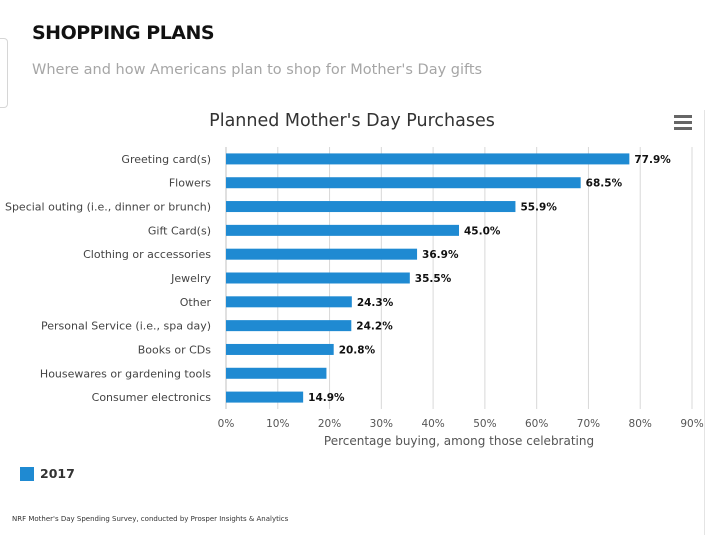  What do you see at coordinates (4, 73) in the screenshot?
I see `side-tab` at bounding box center [4, 73].